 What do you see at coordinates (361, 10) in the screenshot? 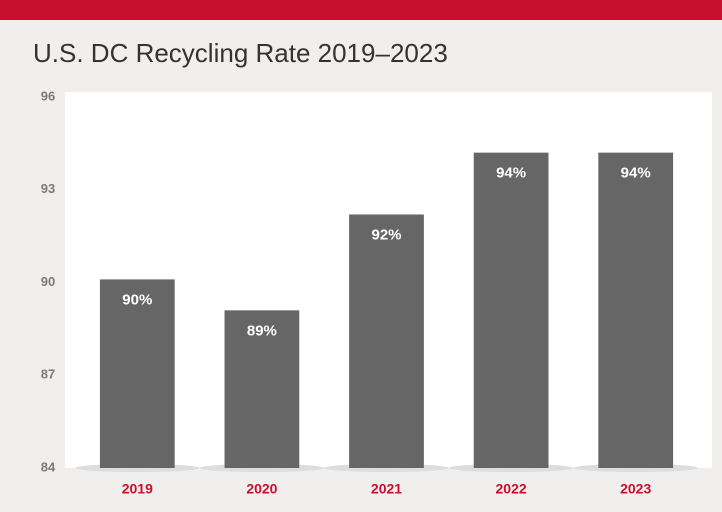
I see `header-band` at bounding box center [361, 10].